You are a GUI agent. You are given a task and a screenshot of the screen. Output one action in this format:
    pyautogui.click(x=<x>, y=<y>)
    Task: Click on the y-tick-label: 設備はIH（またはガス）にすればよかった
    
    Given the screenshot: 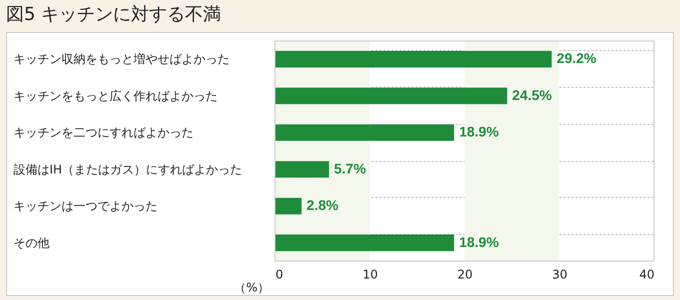 What is the action you would take?
    pyautogui.click(x=128, y=169)
    